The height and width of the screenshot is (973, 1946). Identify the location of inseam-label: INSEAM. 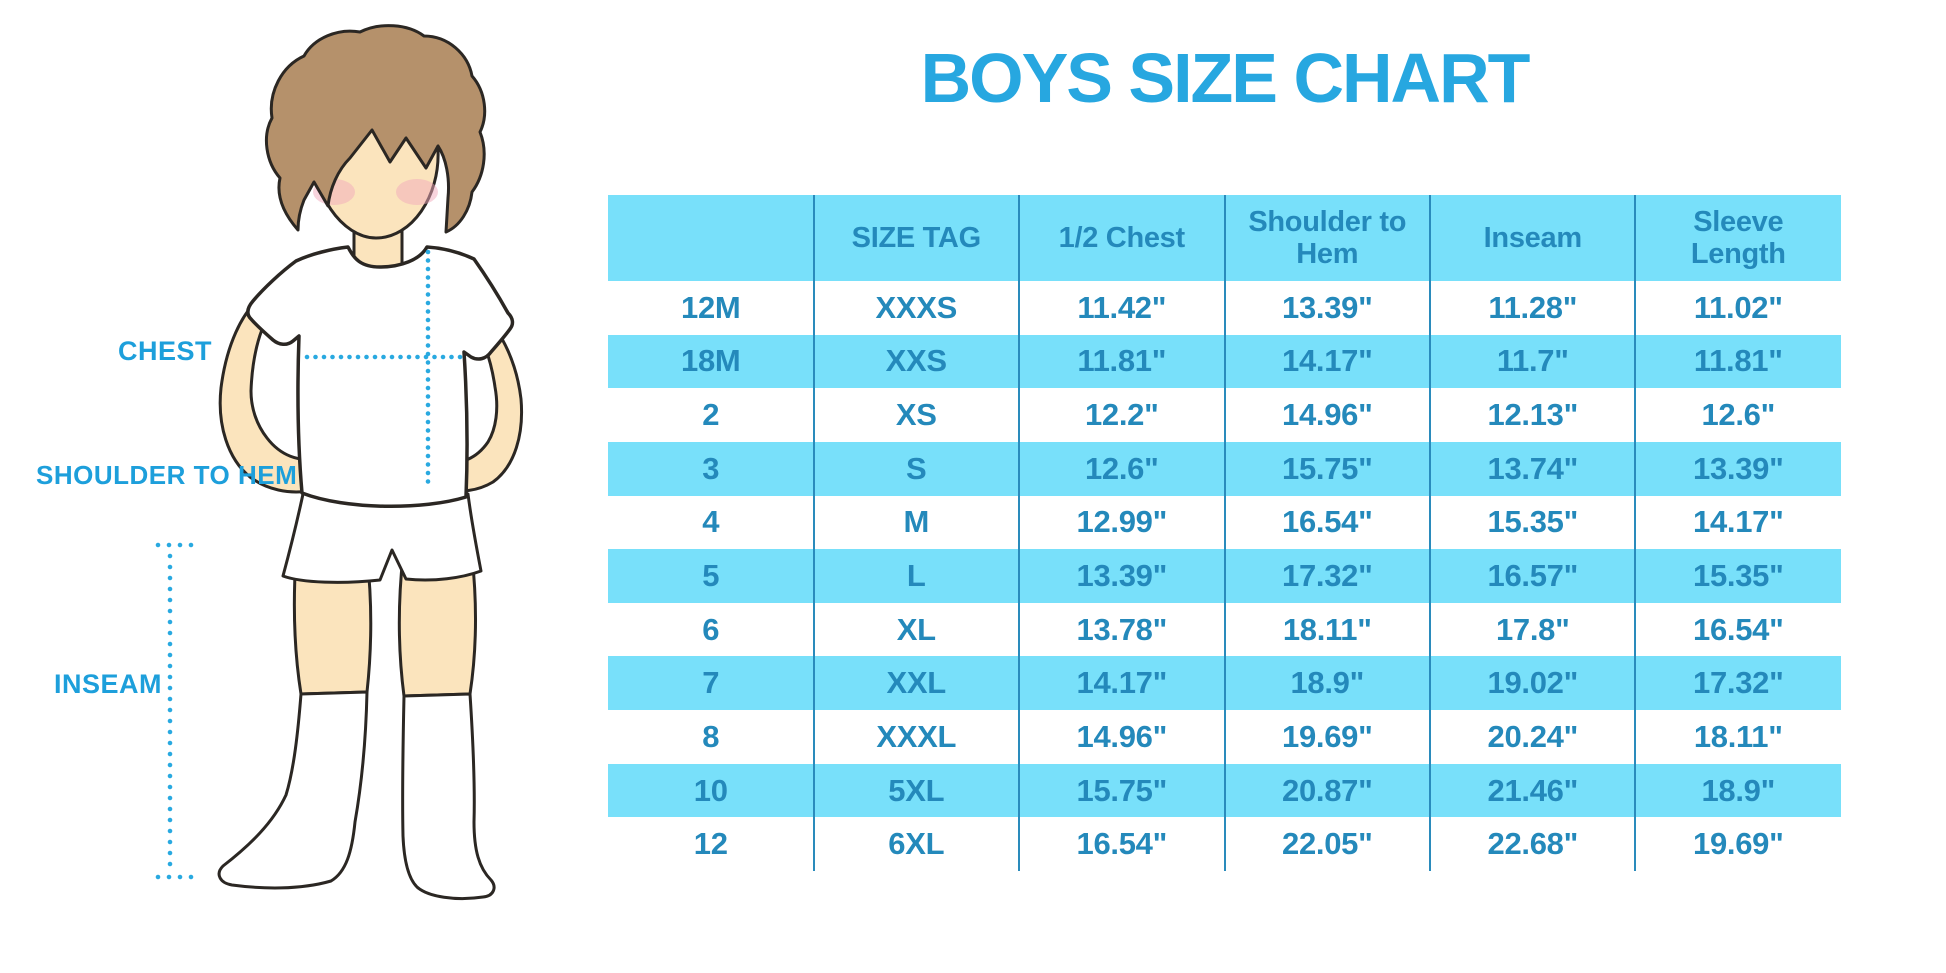
(108, 684).